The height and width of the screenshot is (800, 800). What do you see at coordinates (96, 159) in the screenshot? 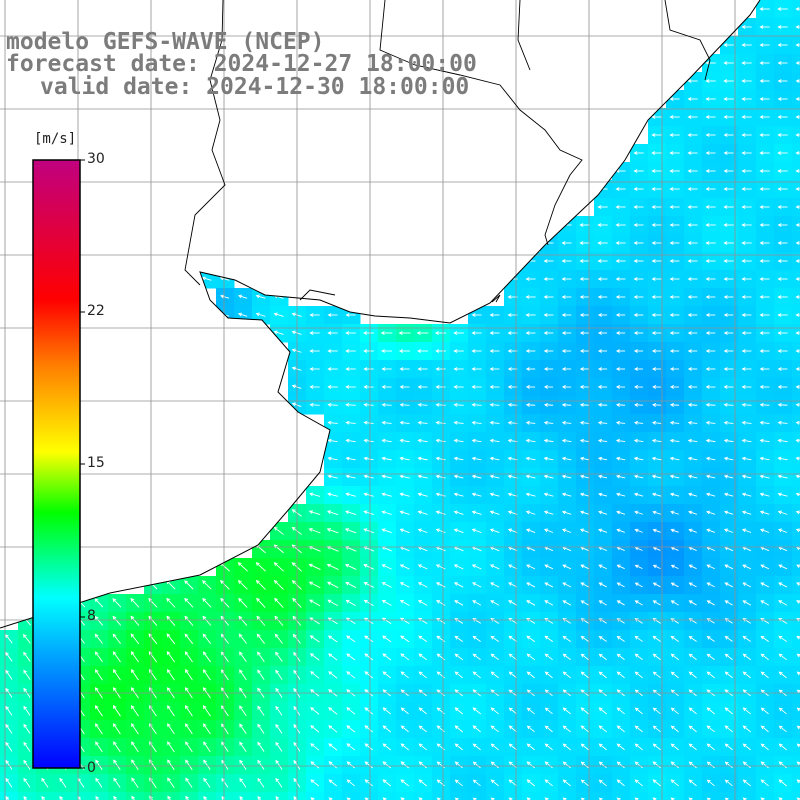
I see `colorbar-tick-30: 30` at bounding box center [96, 159].